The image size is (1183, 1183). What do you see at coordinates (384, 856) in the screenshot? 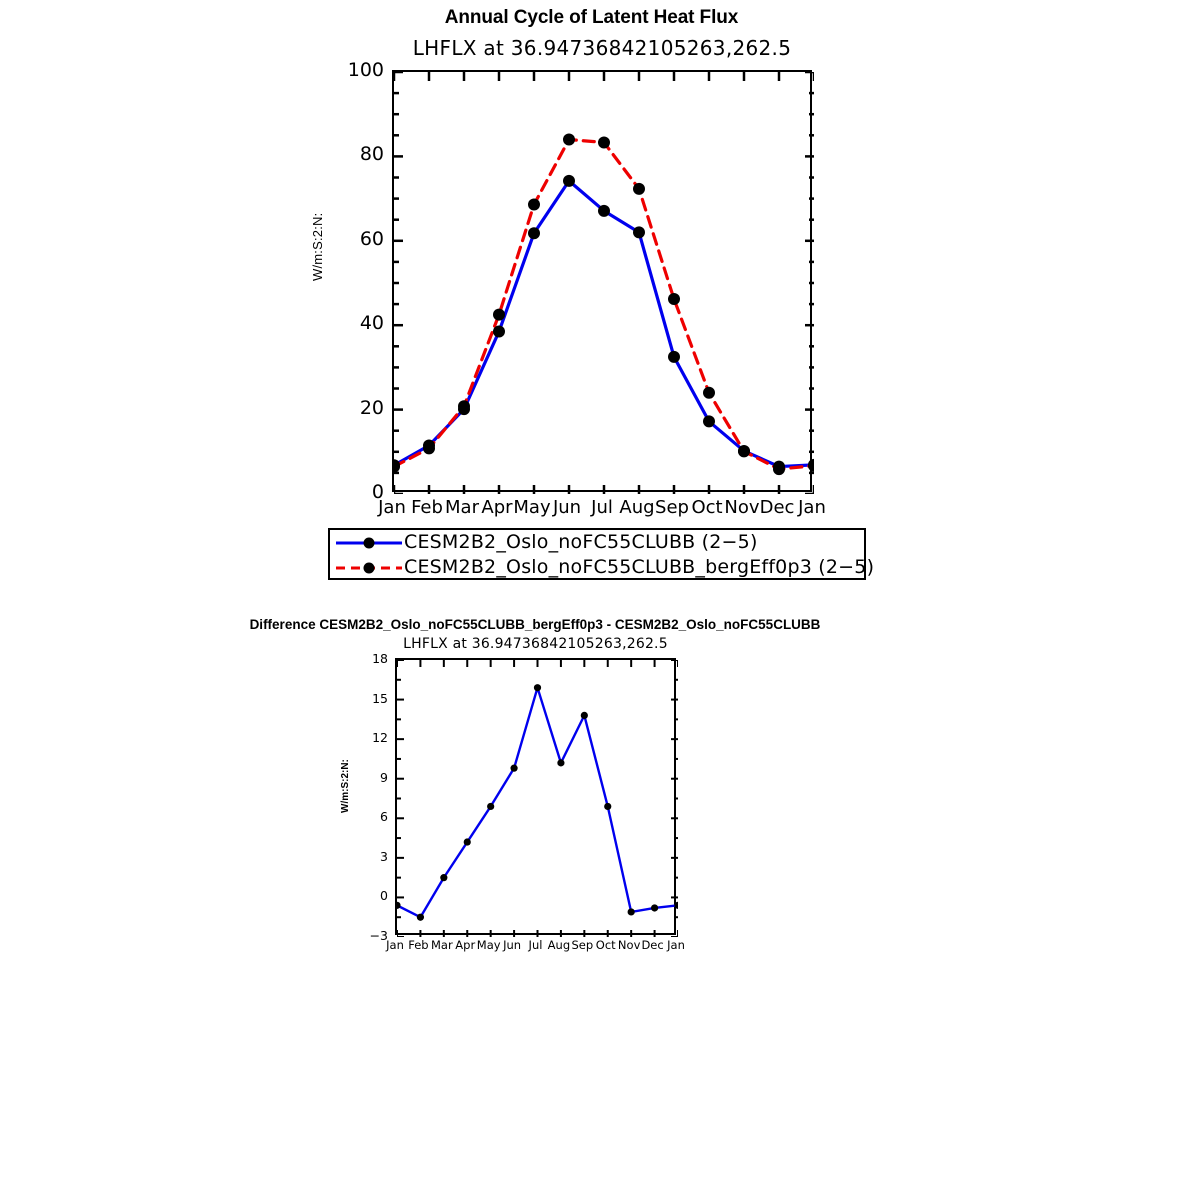
I see `y-tick-label: 3` at bounding box center [384, 856].